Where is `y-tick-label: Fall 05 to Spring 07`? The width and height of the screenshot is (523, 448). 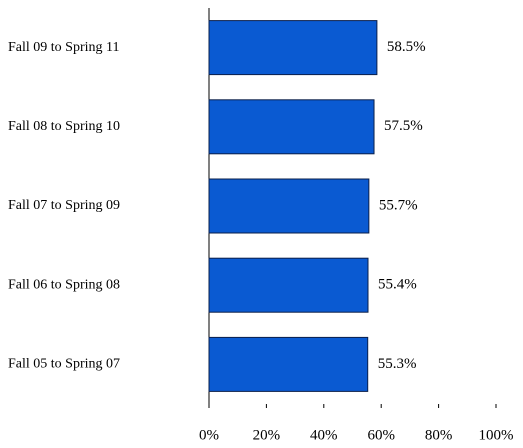
y-tick-label: Fall 05 to Spring 07 is located at coordinates (64, 364).